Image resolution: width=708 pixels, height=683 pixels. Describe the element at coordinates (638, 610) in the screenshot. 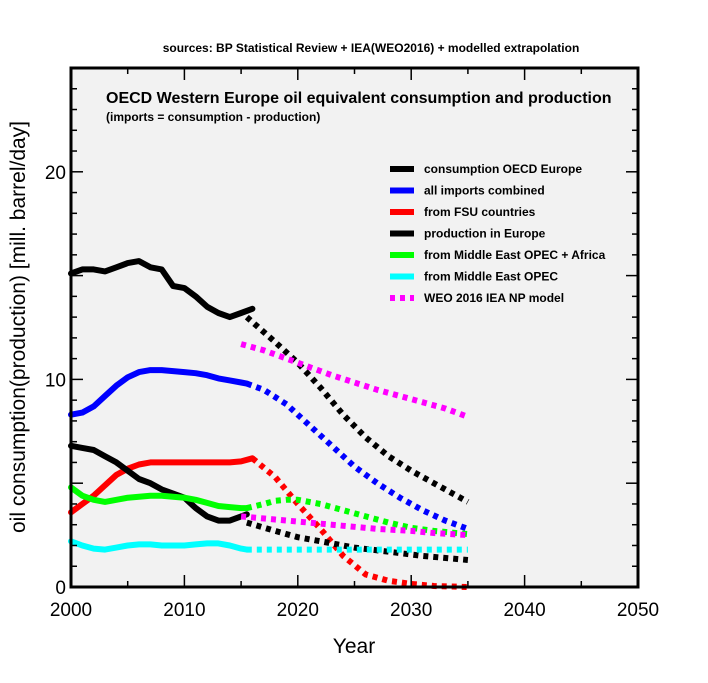

I see `x-tick-label: 2050` at that location.